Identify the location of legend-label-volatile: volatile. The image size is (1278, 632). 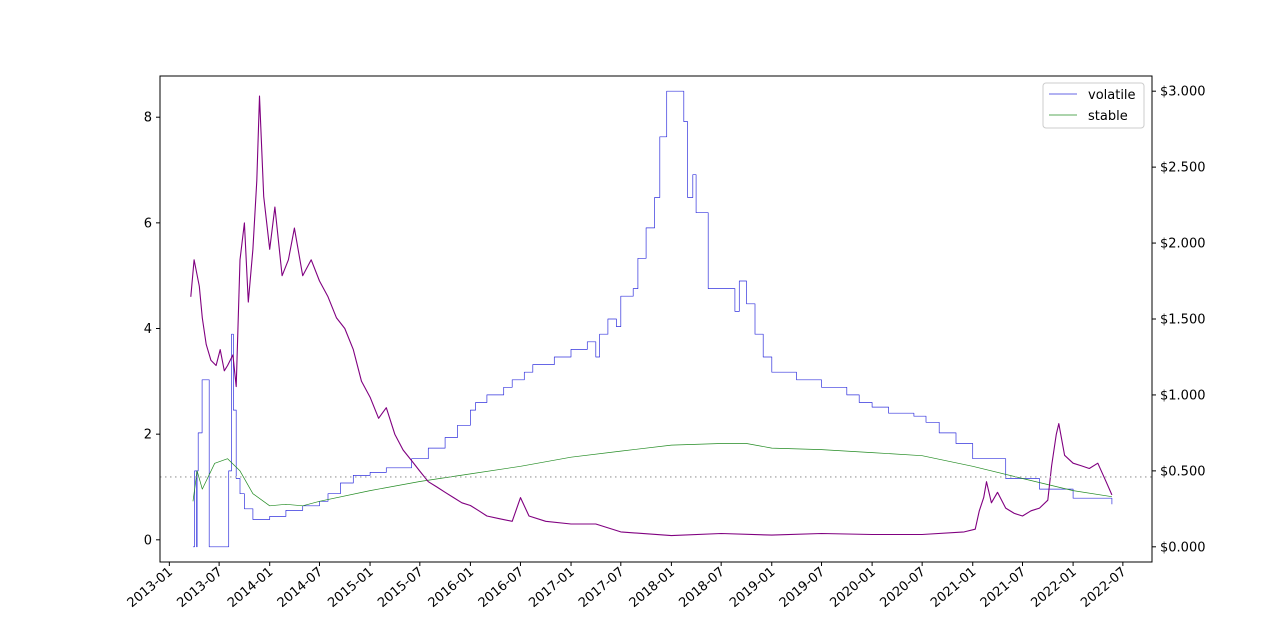
(1112, 95).